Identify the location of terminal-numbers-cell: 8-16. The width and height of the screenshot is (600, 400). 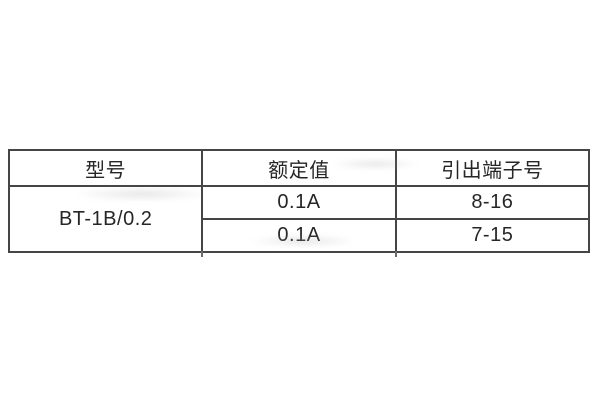
(492, 202).